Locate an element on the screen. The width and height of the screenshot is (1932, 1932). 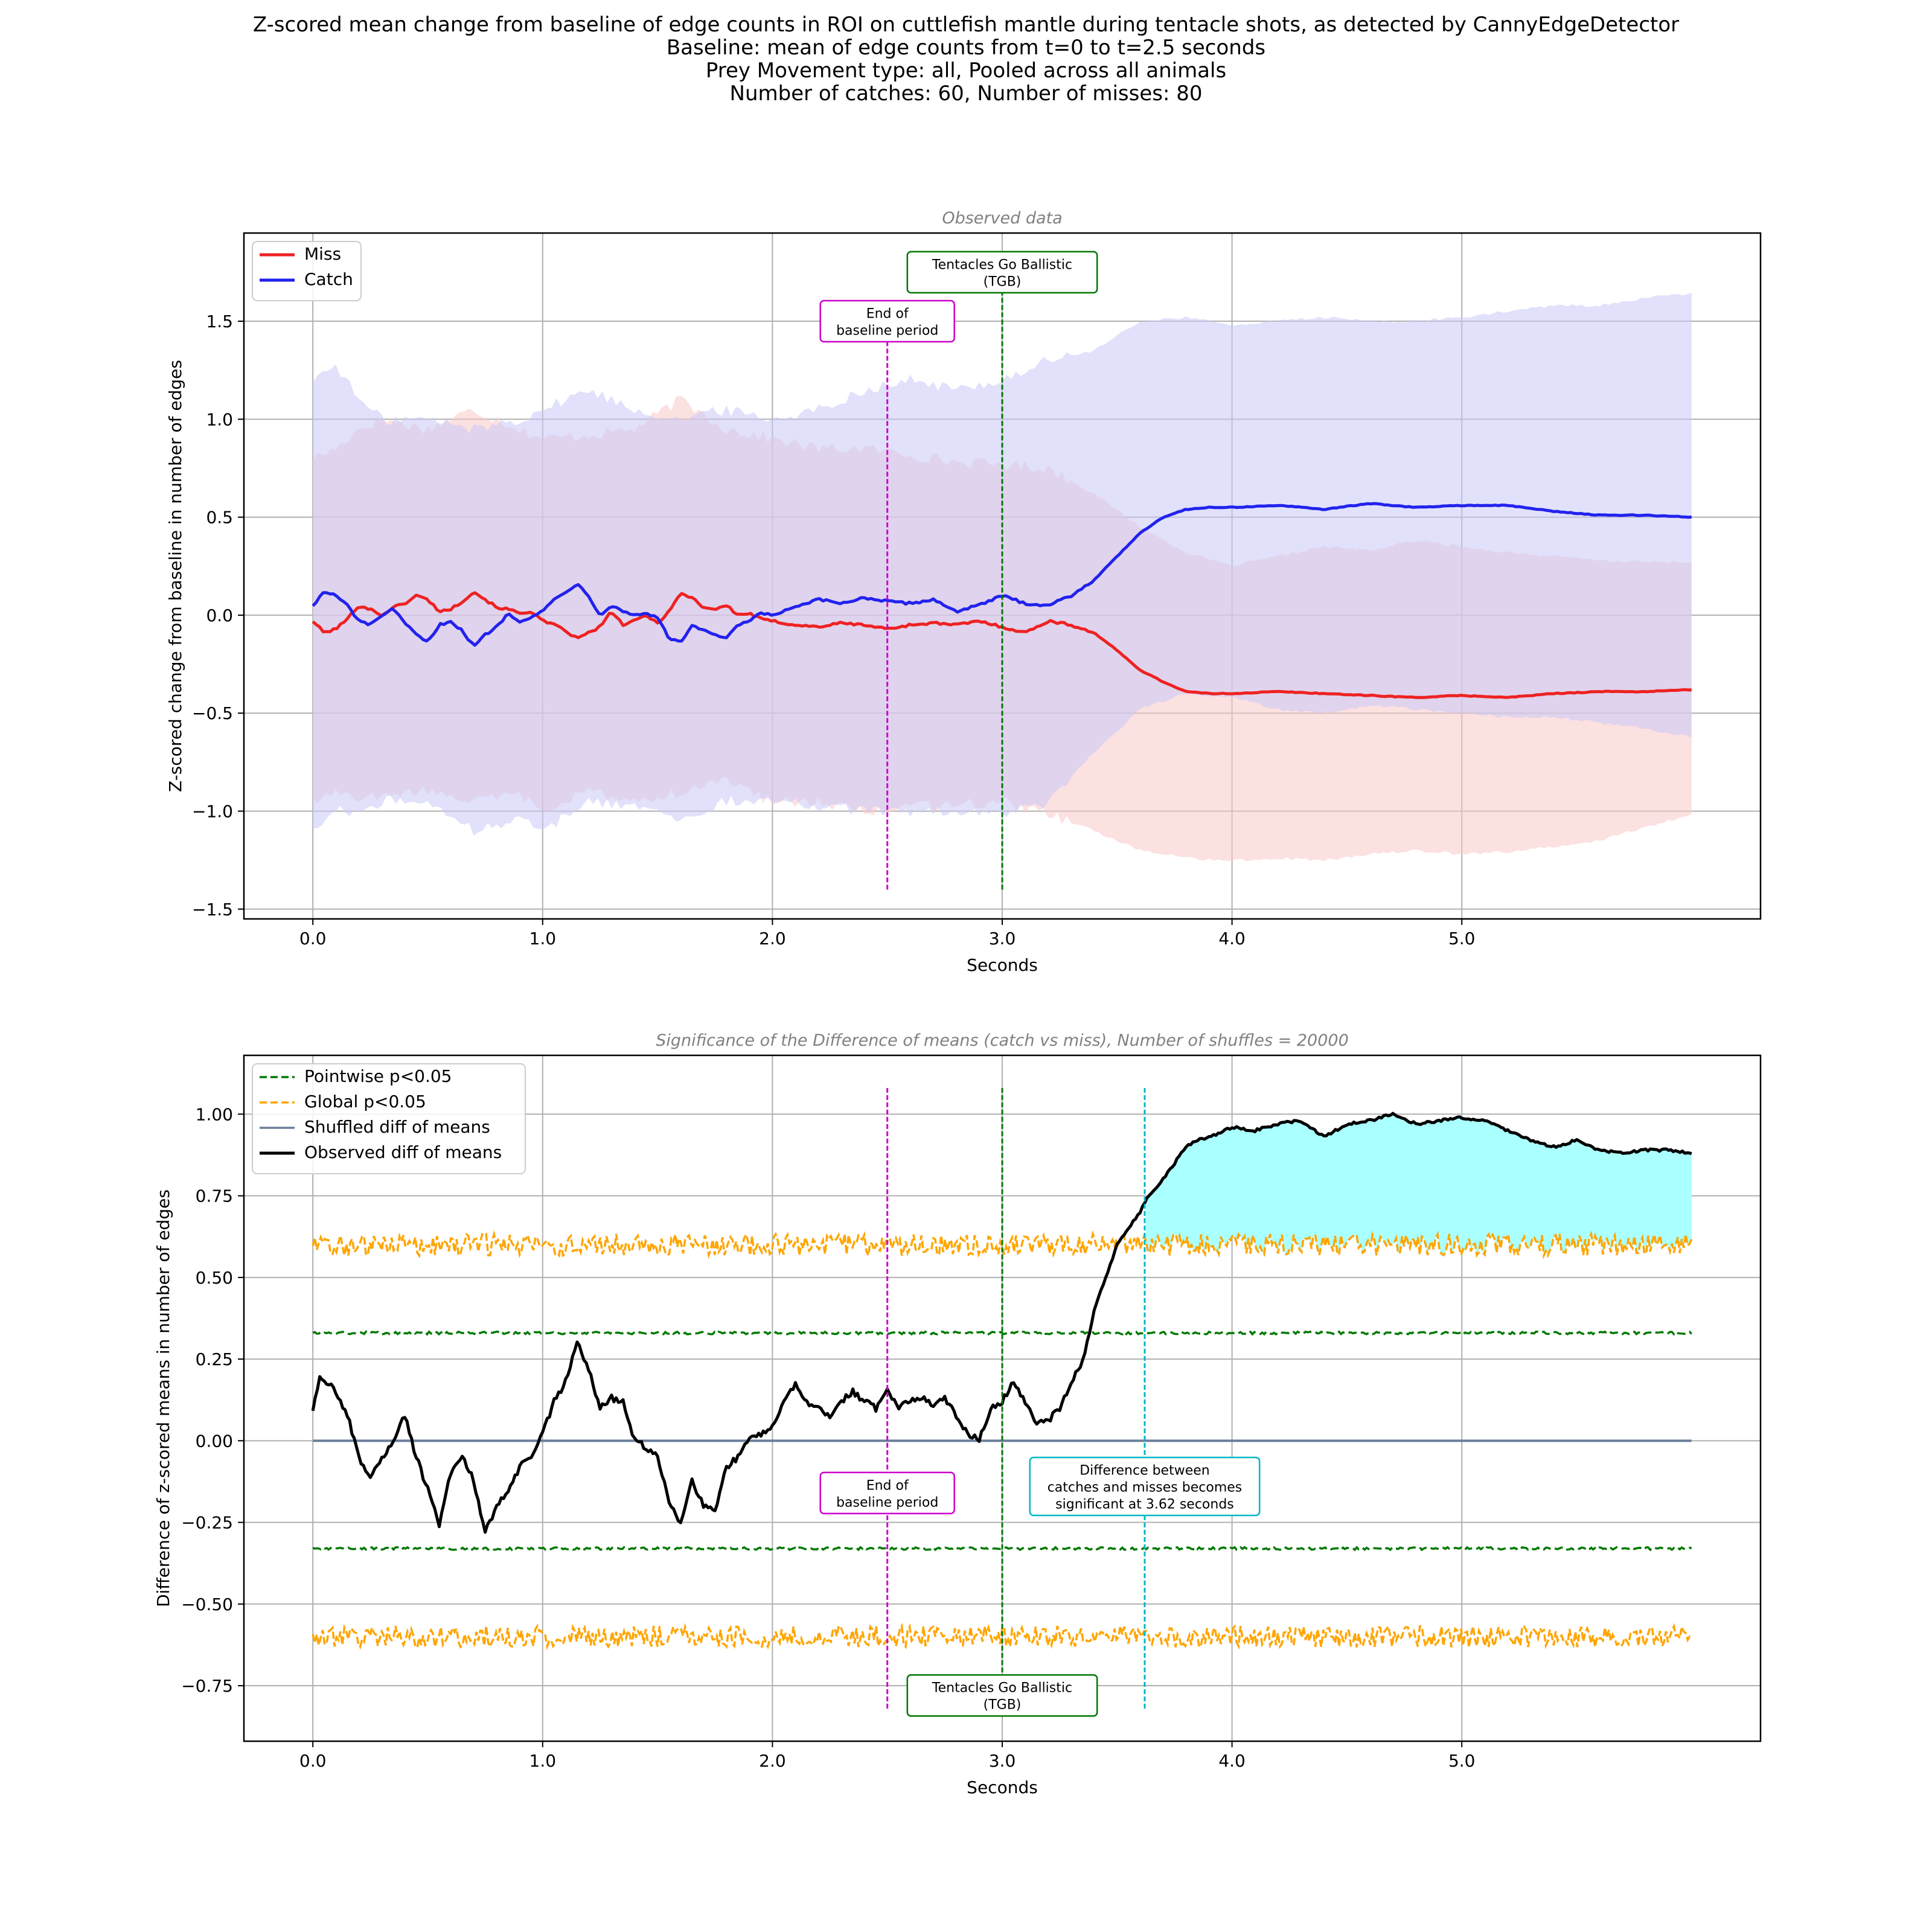
legend-label: Observed diff of means is located at coordinates (403, 1152).